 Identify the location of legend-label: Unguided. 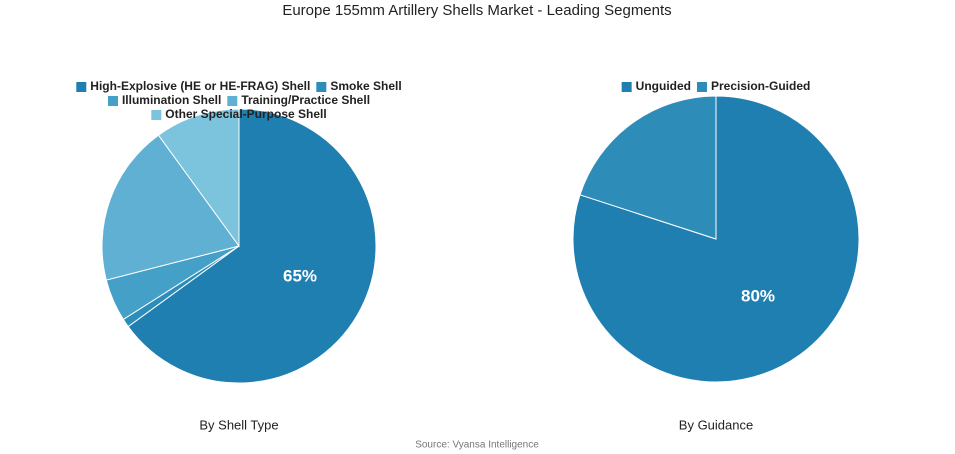
(663, 86).